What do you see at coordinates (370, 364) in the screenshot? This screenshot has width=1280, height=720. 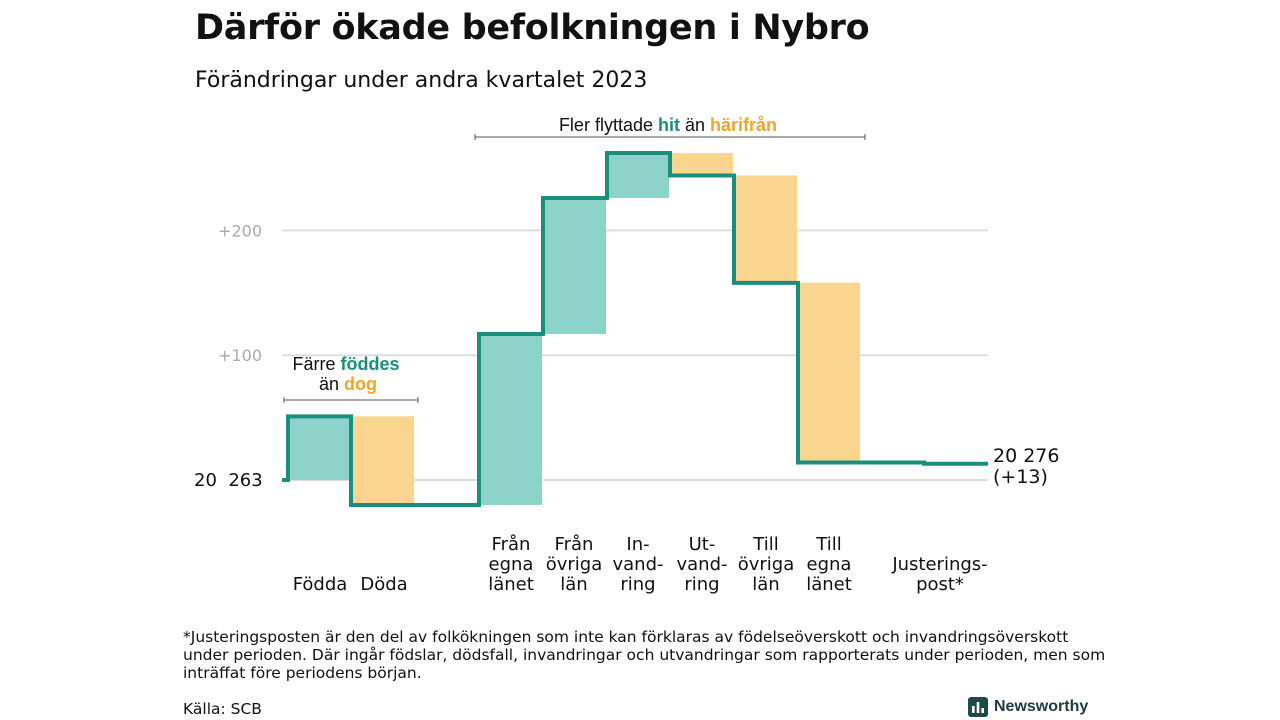 I see `births-highlight: föddes` at bounding box center [370, 364].